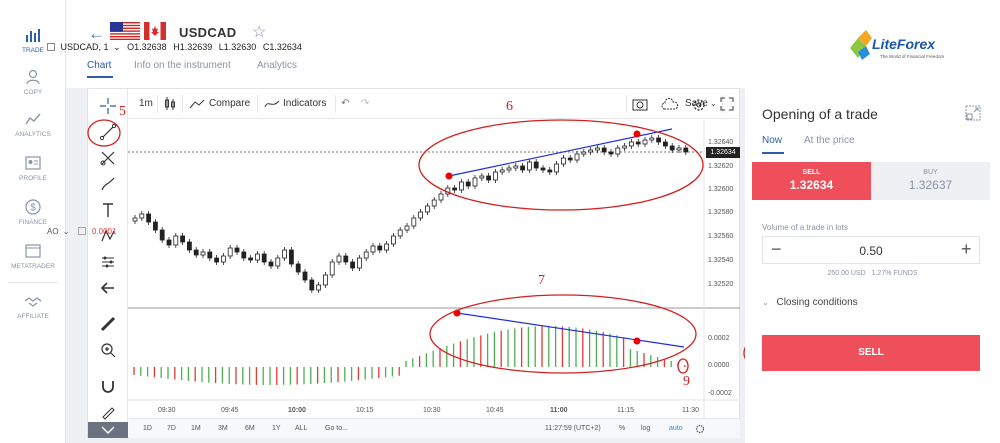  I want to click on lock-tool, so click(108, 415).